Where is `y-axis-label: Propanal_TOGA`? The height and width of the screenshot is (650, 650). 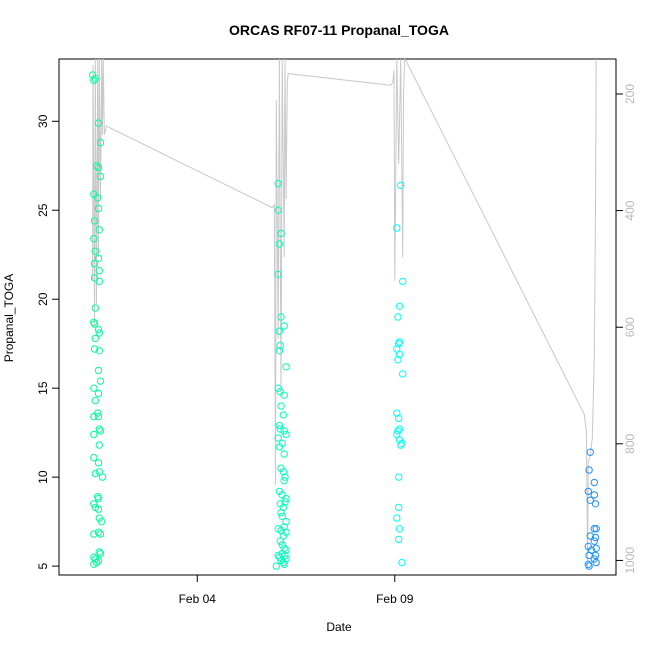 y-axis-label: Propanal_TOGA is located at coordinates (9, 318).